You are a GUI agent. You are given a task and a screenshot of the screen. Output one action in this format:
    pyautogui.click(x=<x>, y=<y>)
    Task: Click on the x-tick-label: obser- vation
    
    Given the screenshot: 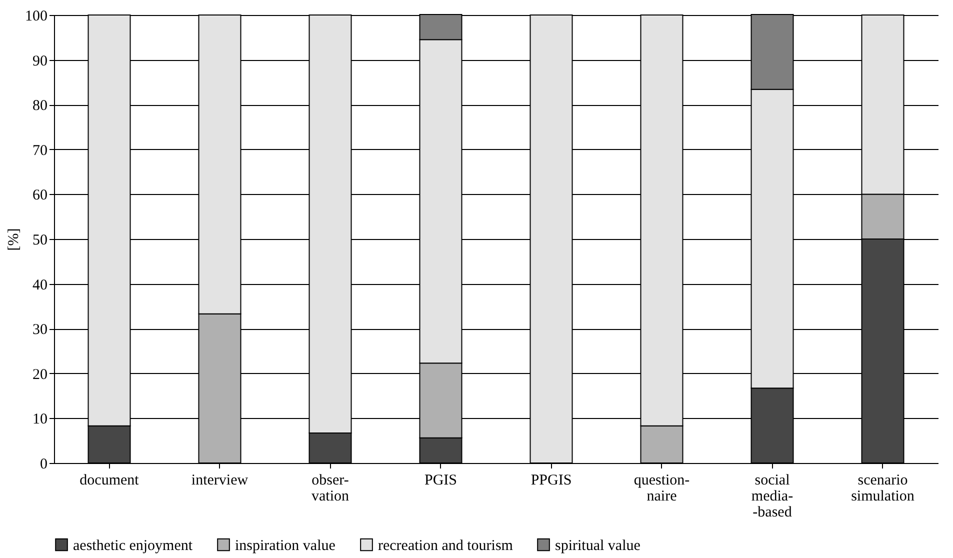 What is the action you would take?
    pyautogui.click(x=331, y=488)
    